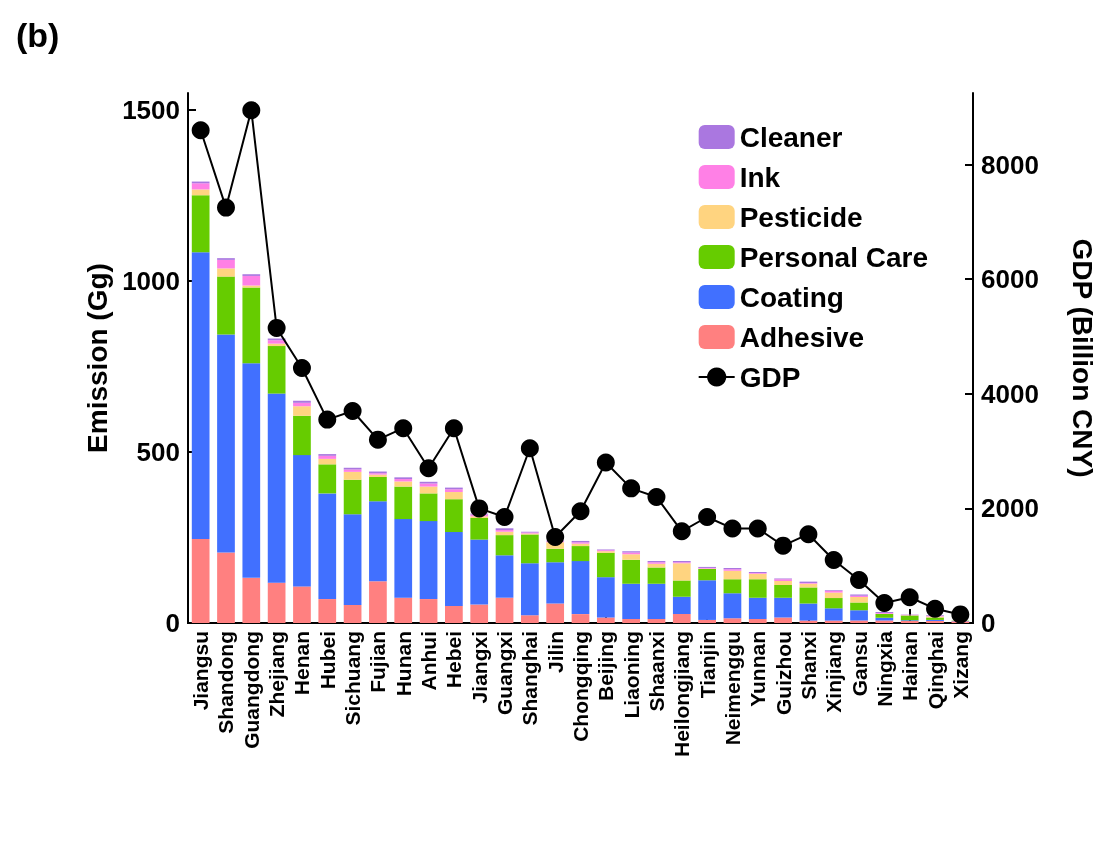  What do you see at coordinates (1010, 279) in the screenshot?
I see `y2-tick-label: 6000` at bounding box center [1010, 279].